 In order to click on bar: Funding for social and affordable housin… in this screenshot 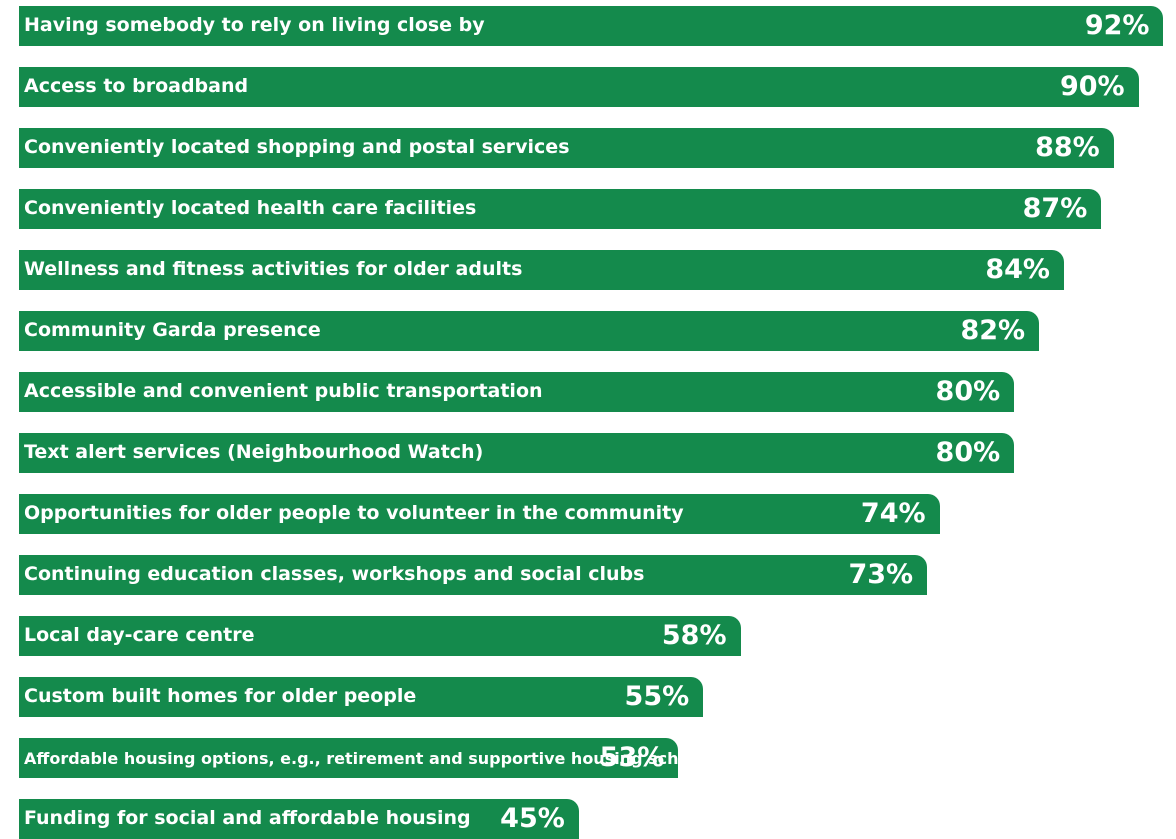, I will do `click(299, 819)`.